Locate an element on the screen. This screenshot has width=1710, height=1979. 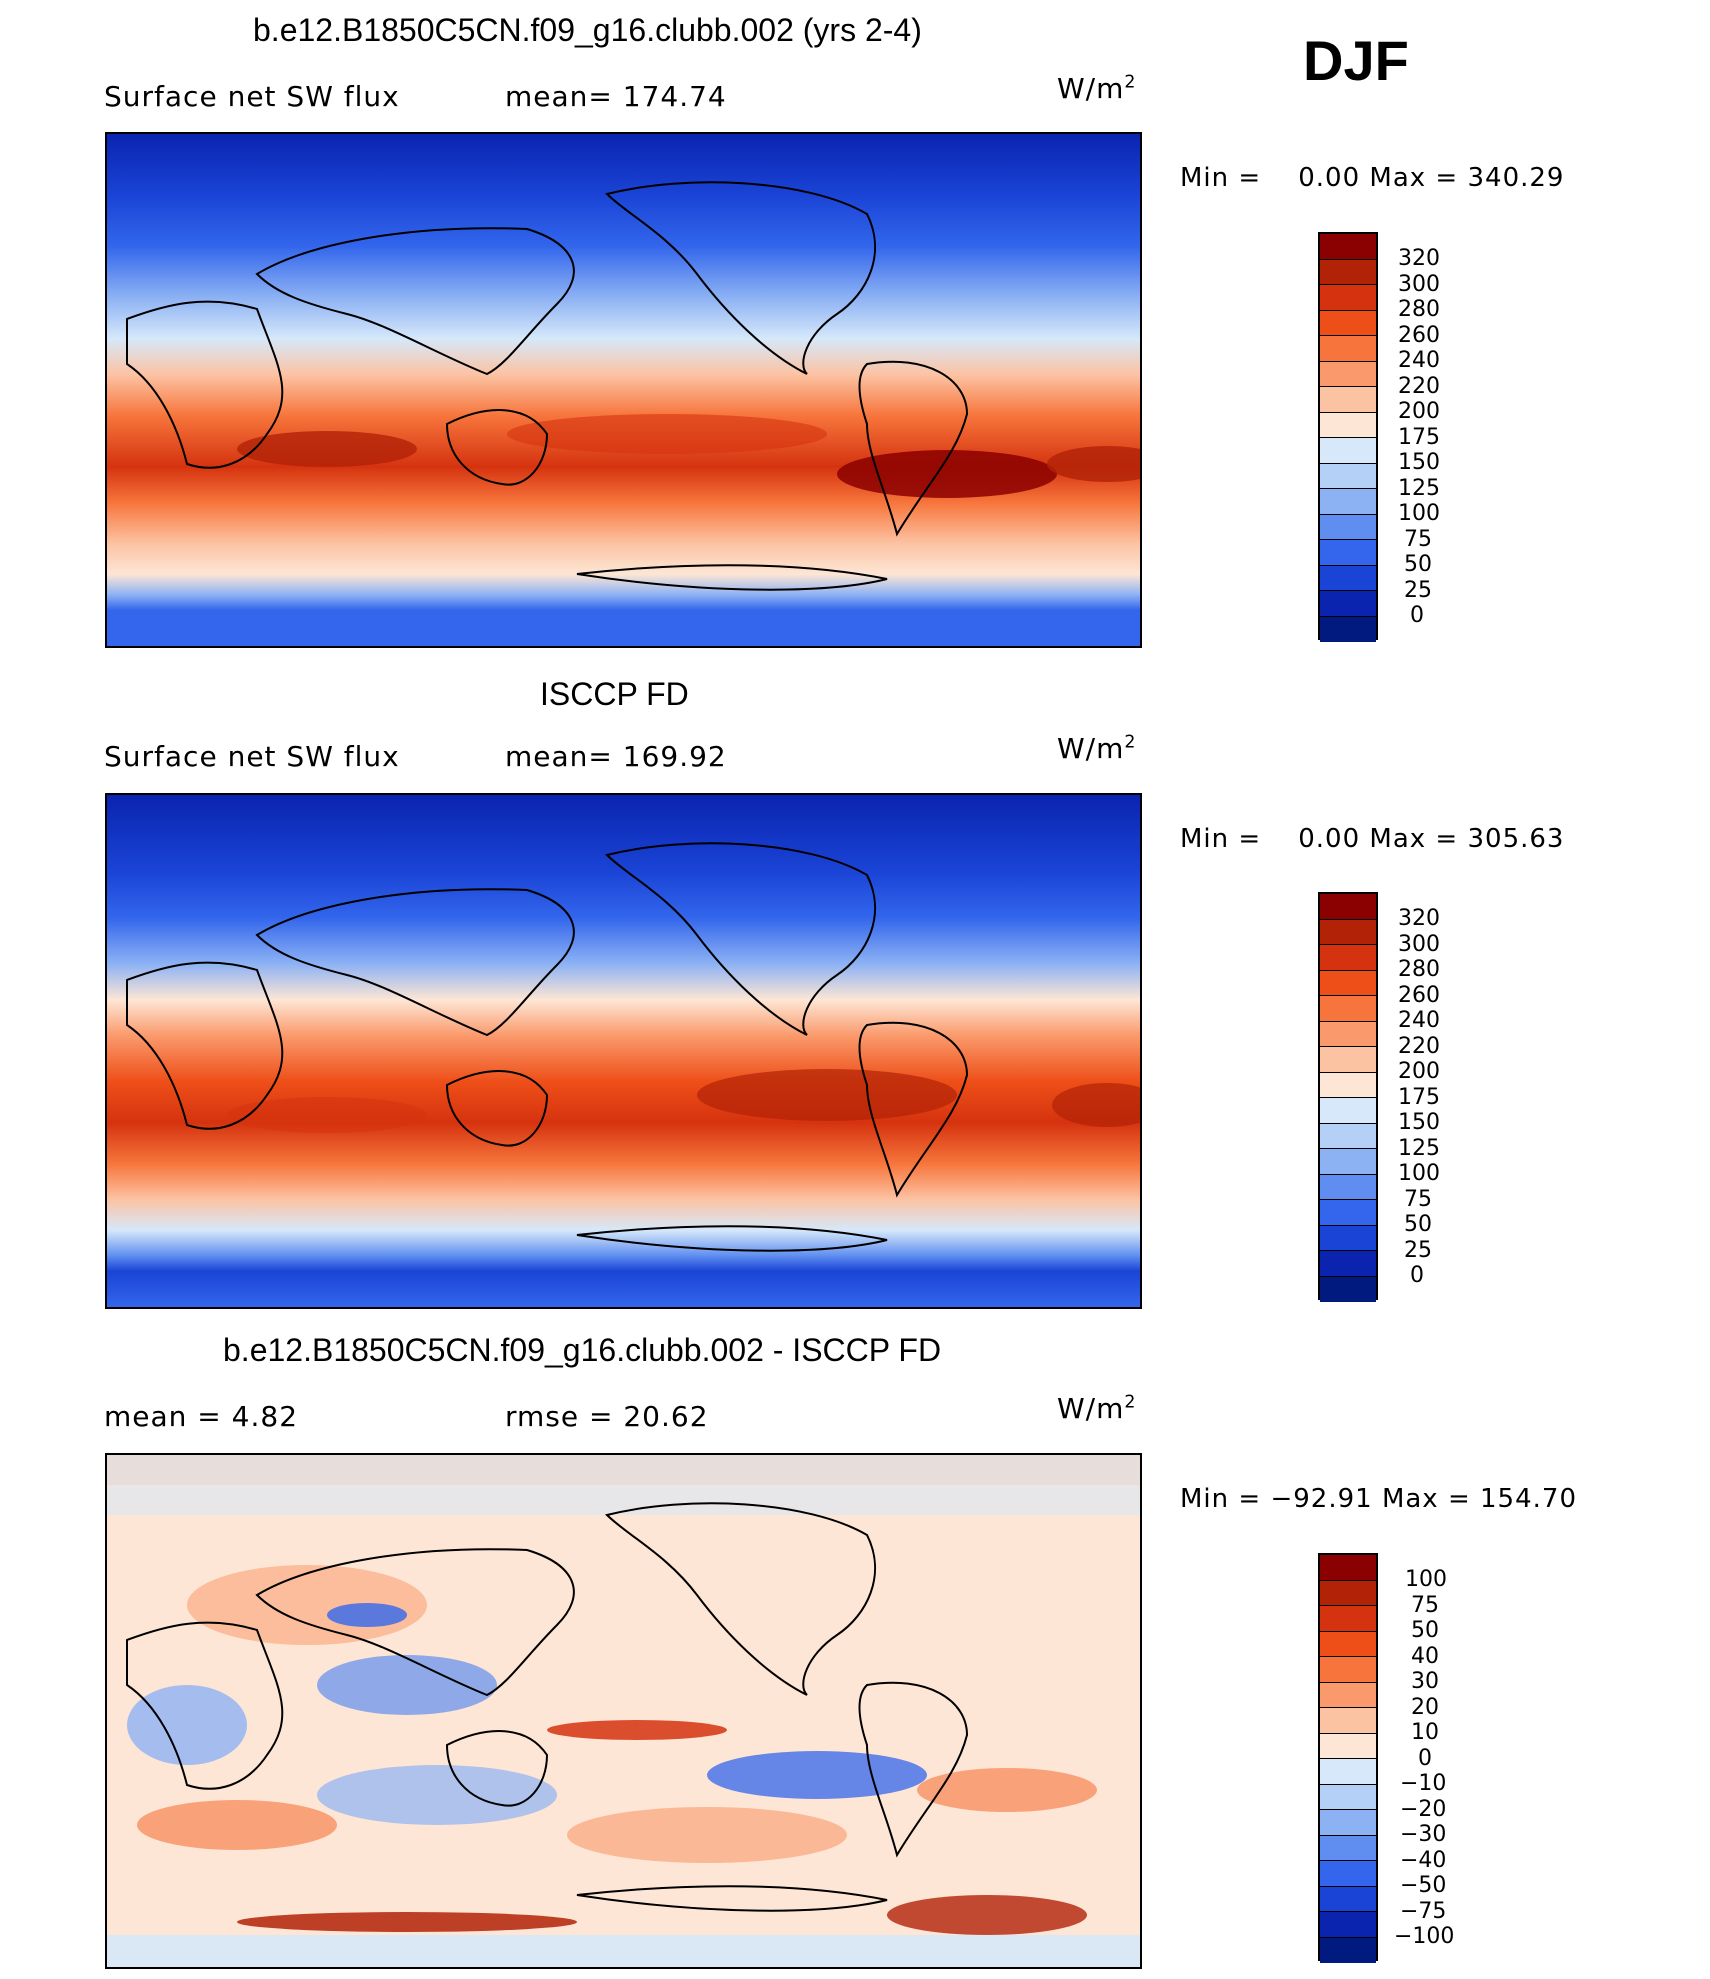
panel-2-variable-label: Surface net SW flux is located at coordinates (252, 756).